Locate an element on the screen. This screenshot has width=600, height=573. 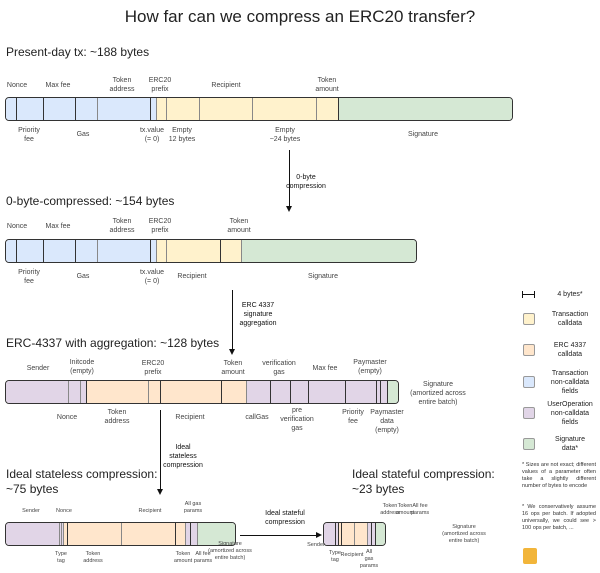
field-initcode is located at coordinates (83, 392).